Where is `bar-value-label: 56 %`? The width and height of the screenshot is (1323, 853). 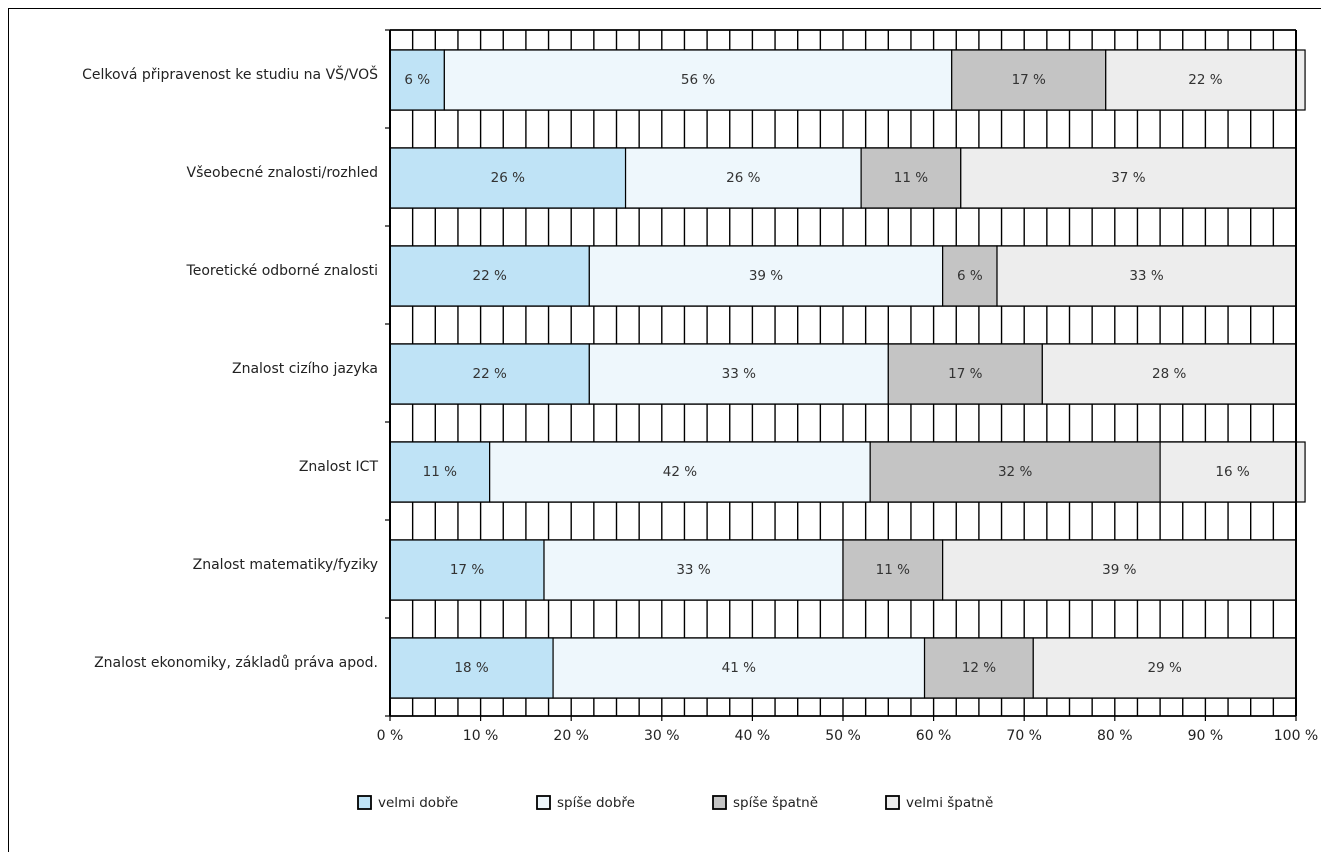 bar-value-label: 56 % is located at coordinates (698, 80).